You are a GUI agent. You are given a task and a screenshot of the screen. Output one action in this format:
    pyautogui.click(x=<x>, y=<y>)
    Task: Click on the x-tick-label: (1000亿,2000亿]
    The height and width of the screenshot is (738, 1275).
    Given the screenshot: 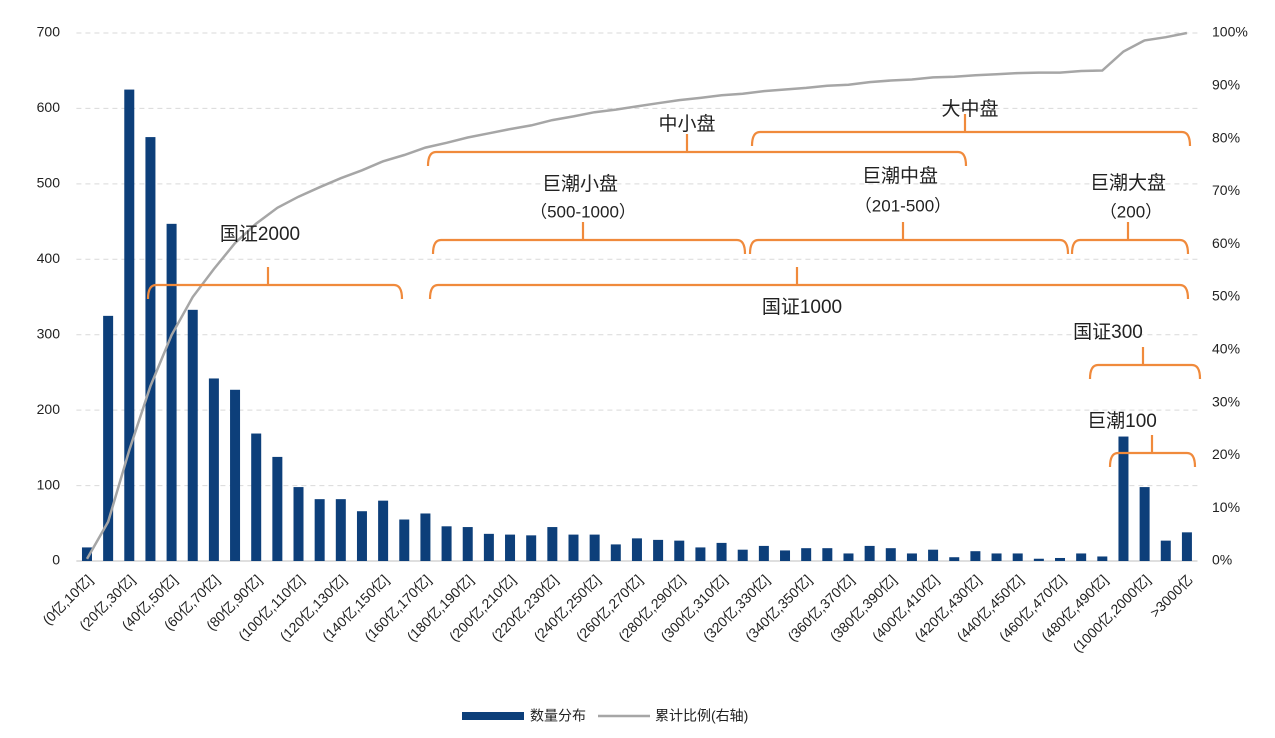 What is the action you would take?
    pyautogui.click(x=1111, y=613)
    